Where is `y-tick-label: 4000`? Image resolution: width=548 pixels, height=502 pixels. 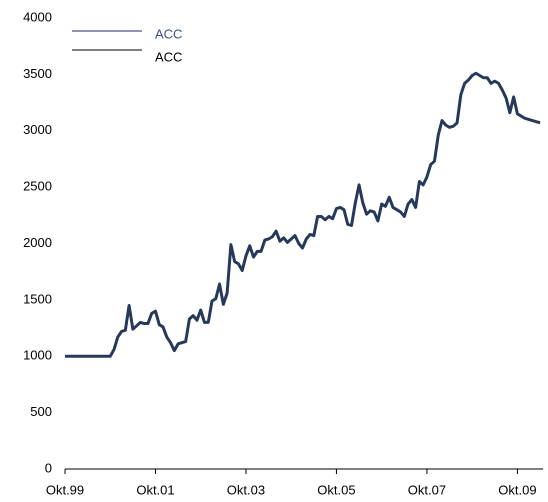 y-tick-label: 4000 is located at coordinates (37, 16).